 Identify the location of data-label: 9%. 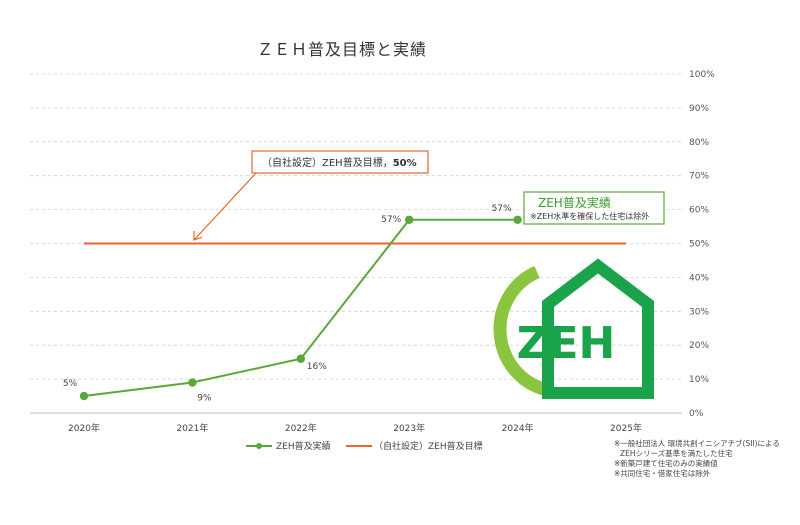
(204, 398).